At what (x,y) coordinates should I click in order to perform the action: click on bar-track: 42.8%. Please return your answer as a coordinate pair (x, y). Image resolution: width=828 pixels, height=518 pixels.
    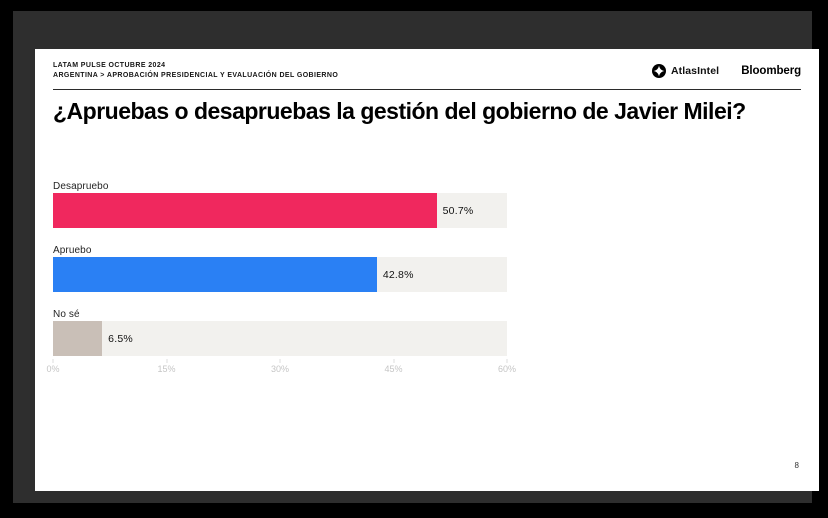
    Looking at the image, I should click on (280, 274).